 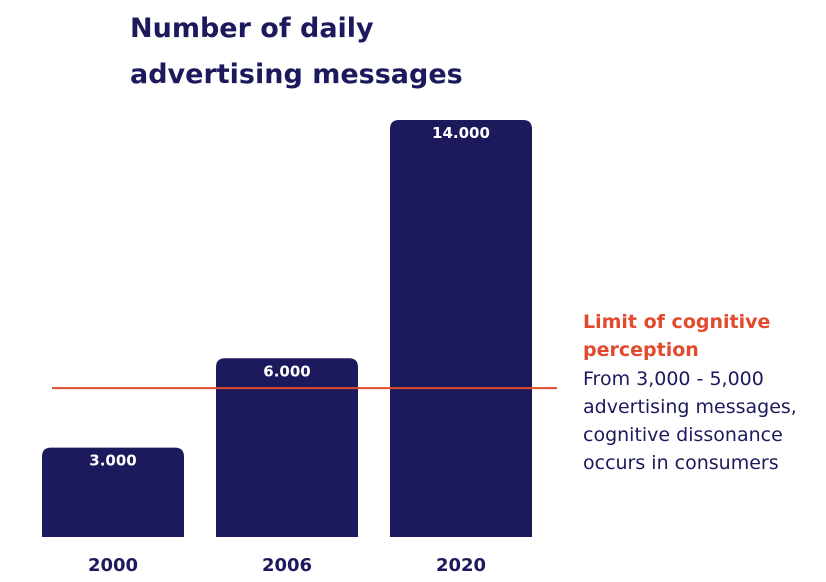 What do you see at coordinates (287, 447) in the screenshot?
I see `bar-2006` at bounding box center [287, 447].